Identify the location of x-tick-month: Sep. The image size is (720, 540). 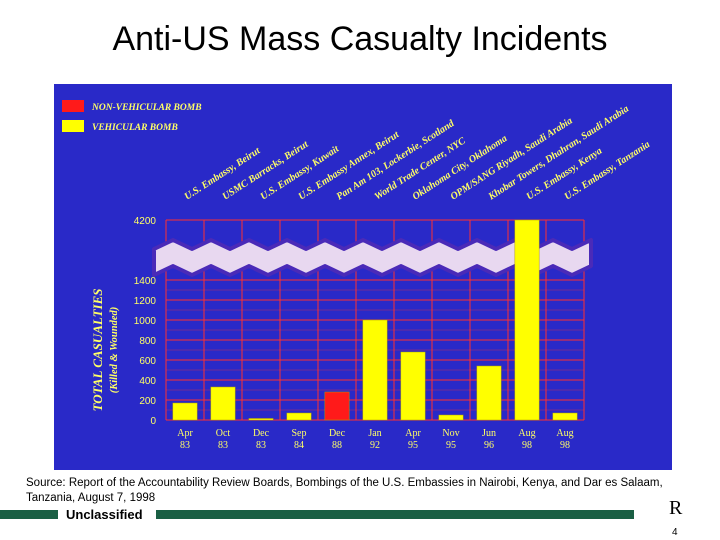
(299, 433).